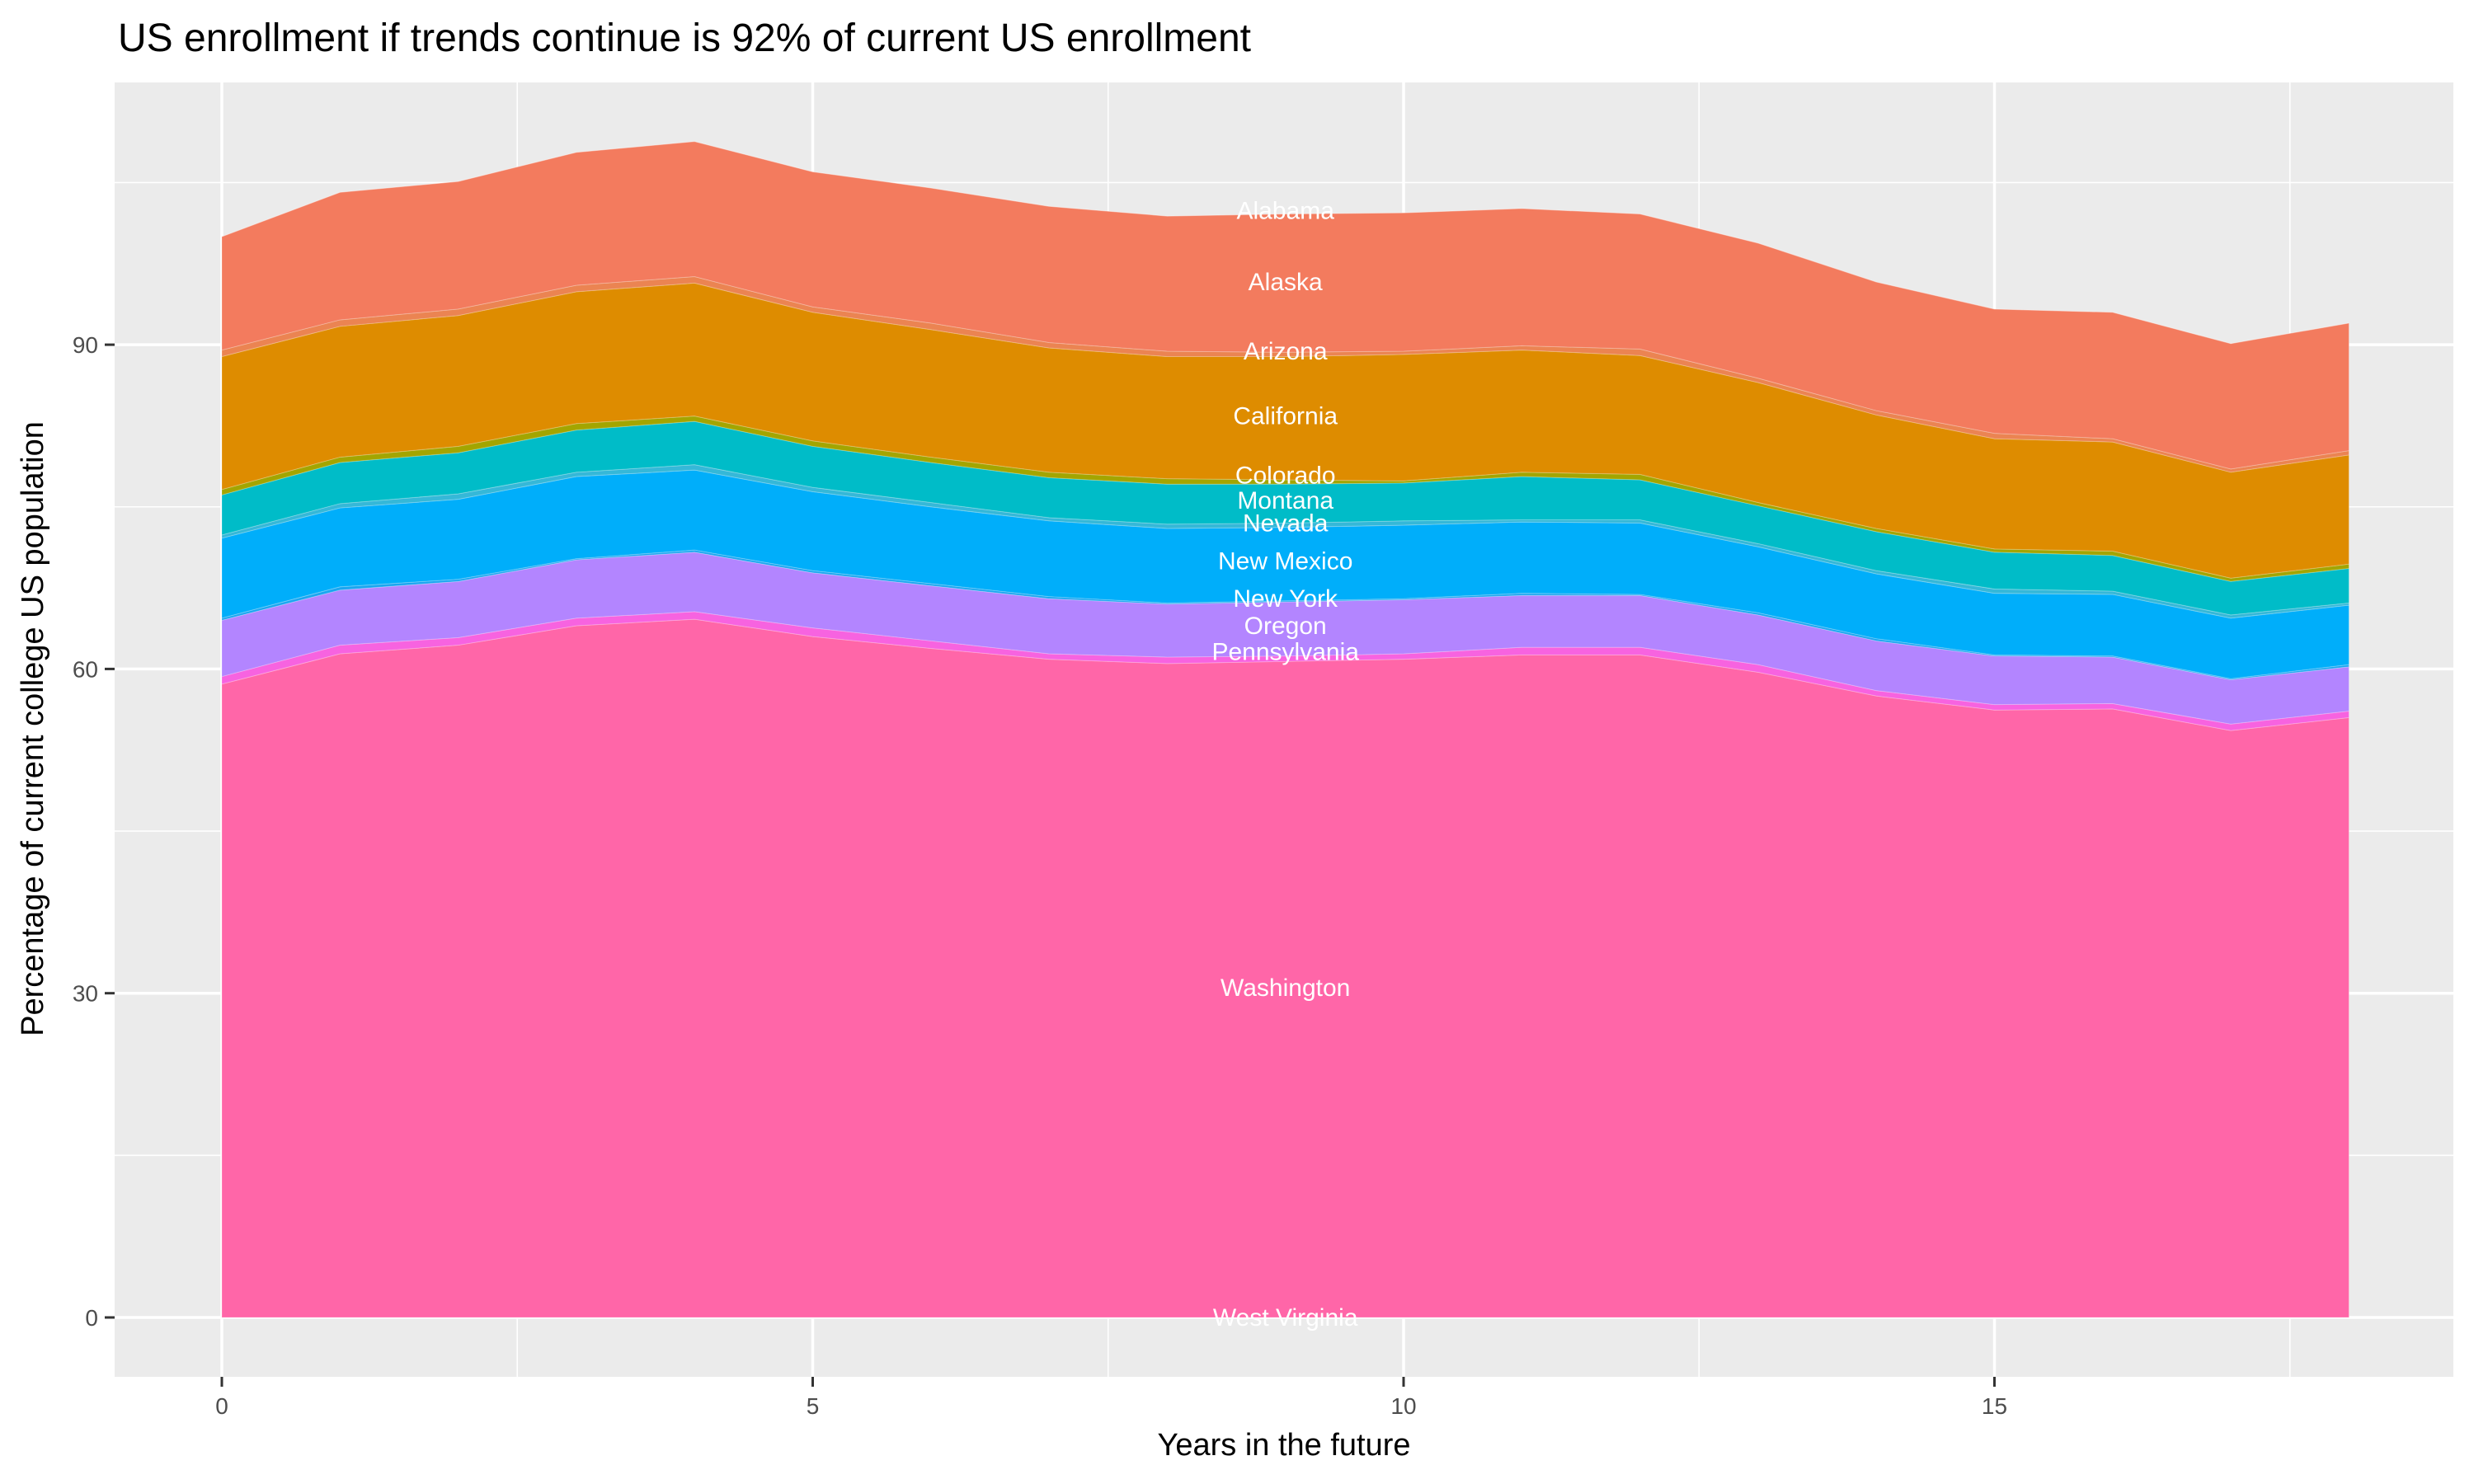  What do you see at coordinates (221, 1406) in the screenshot?
I see `x-tick-label: 0` at bounding box center [221, 1406].